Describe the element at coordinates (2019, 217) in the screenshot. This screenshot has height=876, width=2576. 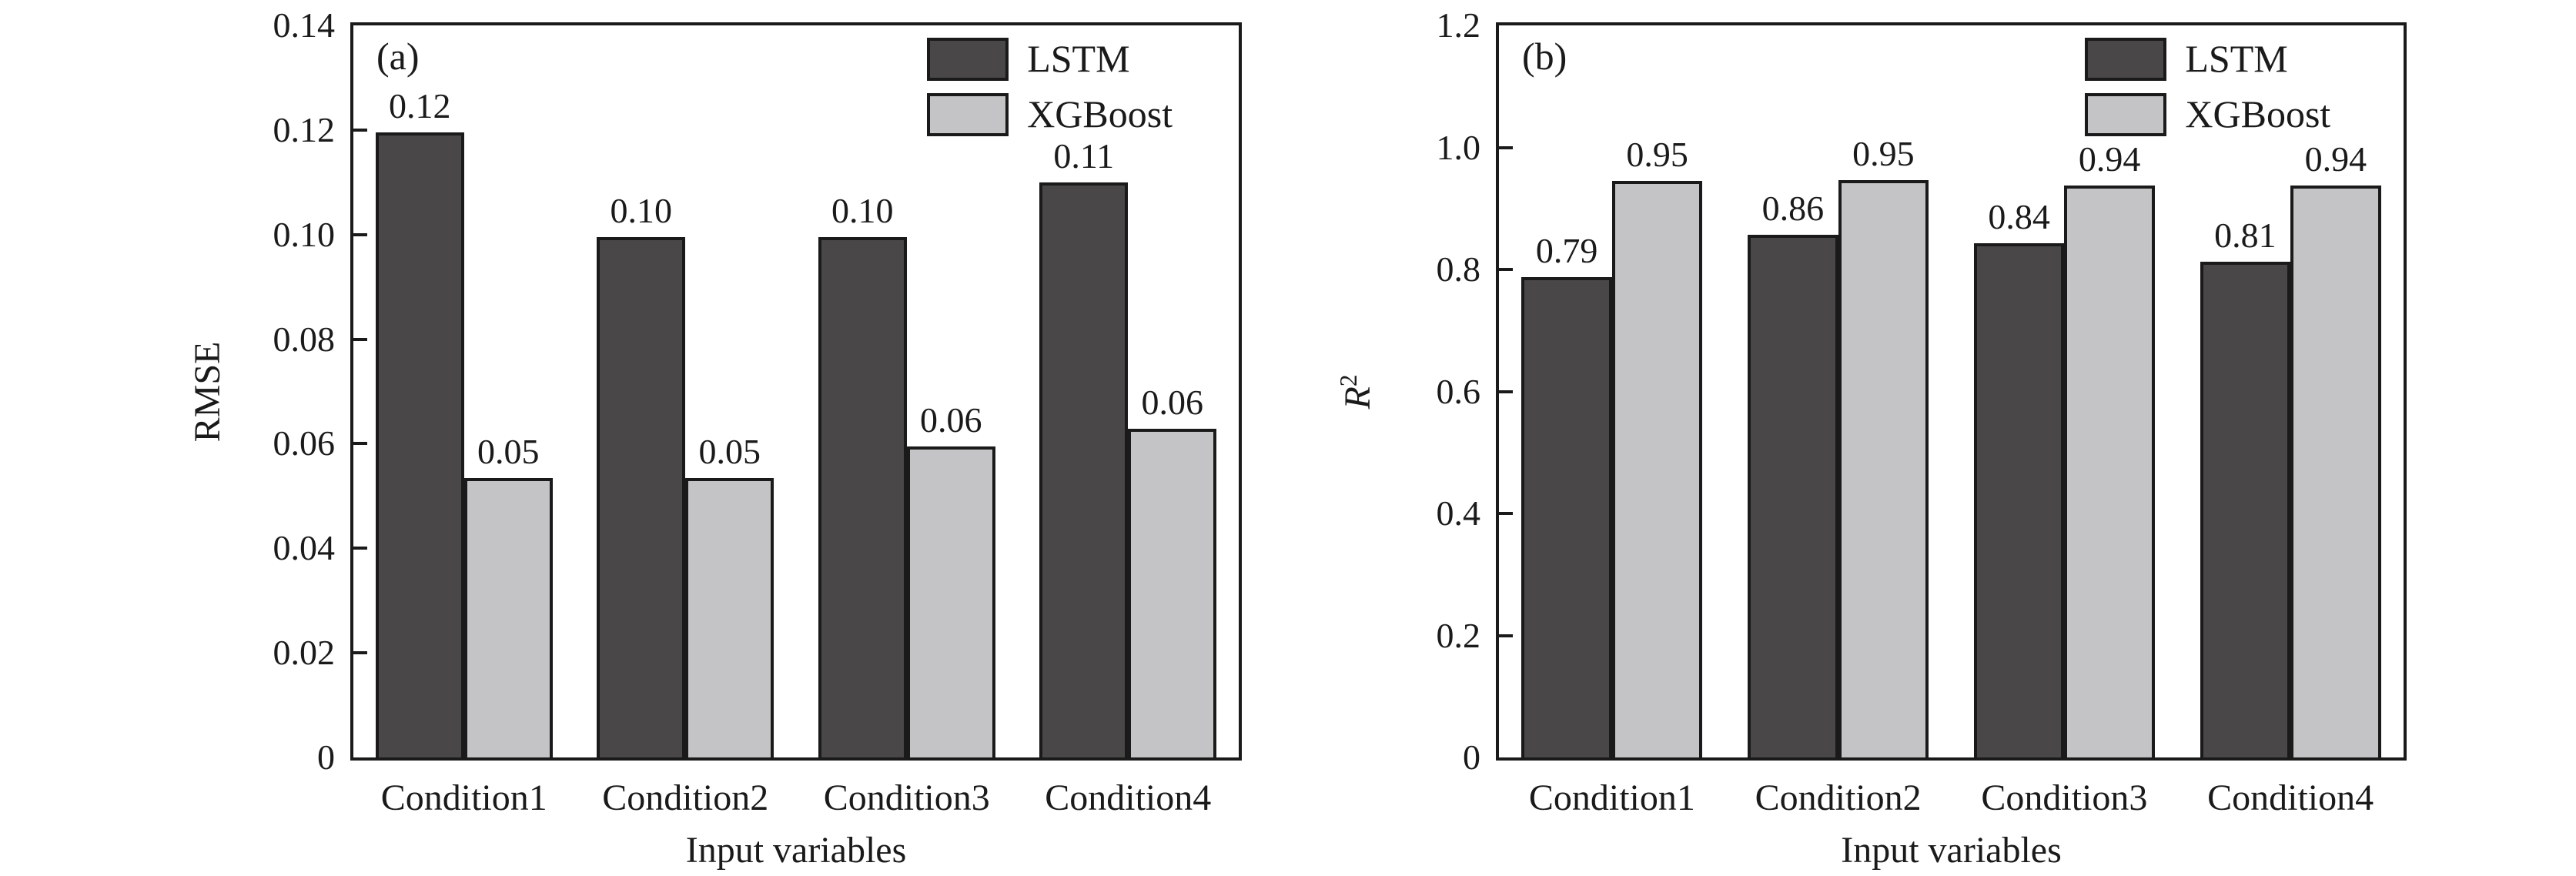
I see `bar-value-label-lstm-condition3: 0.84` at that location.